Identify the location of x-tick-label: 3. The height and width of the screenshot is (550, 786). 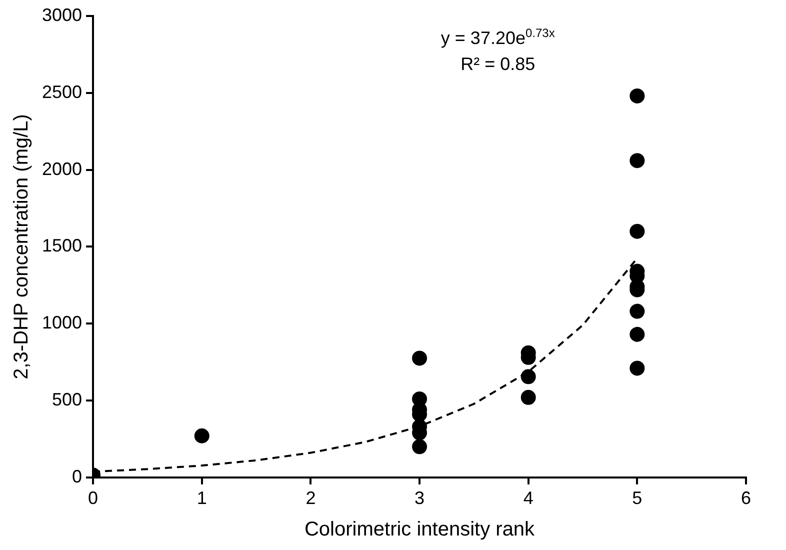
(419, 498).